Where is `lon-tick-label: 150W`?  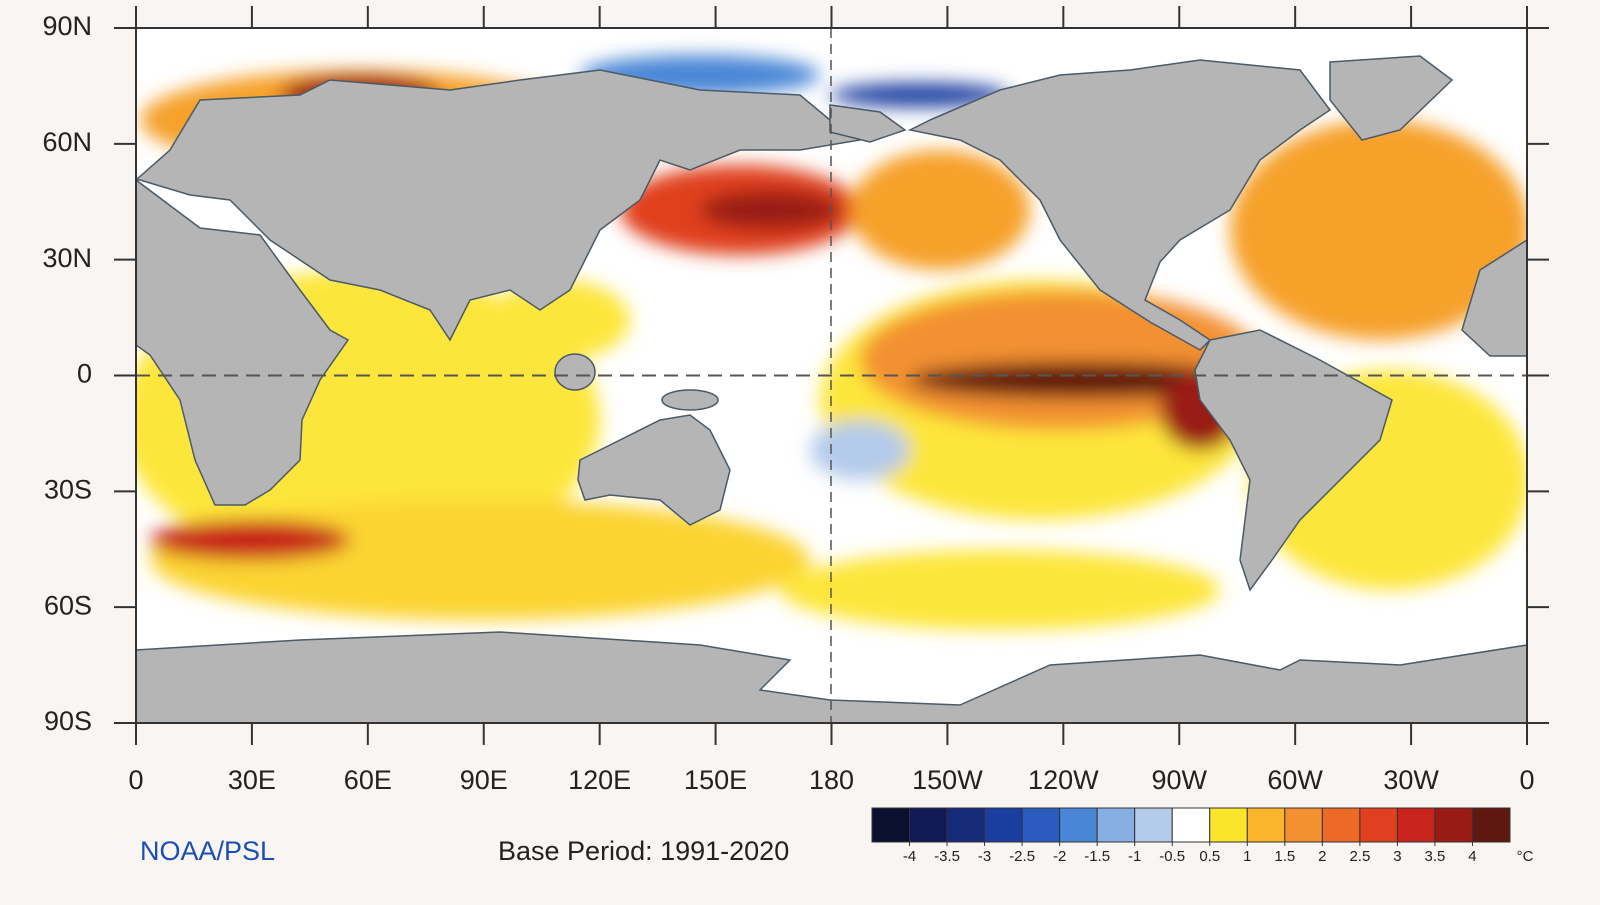 lon-tick-label: 150W is located at coordinates (947, 780).